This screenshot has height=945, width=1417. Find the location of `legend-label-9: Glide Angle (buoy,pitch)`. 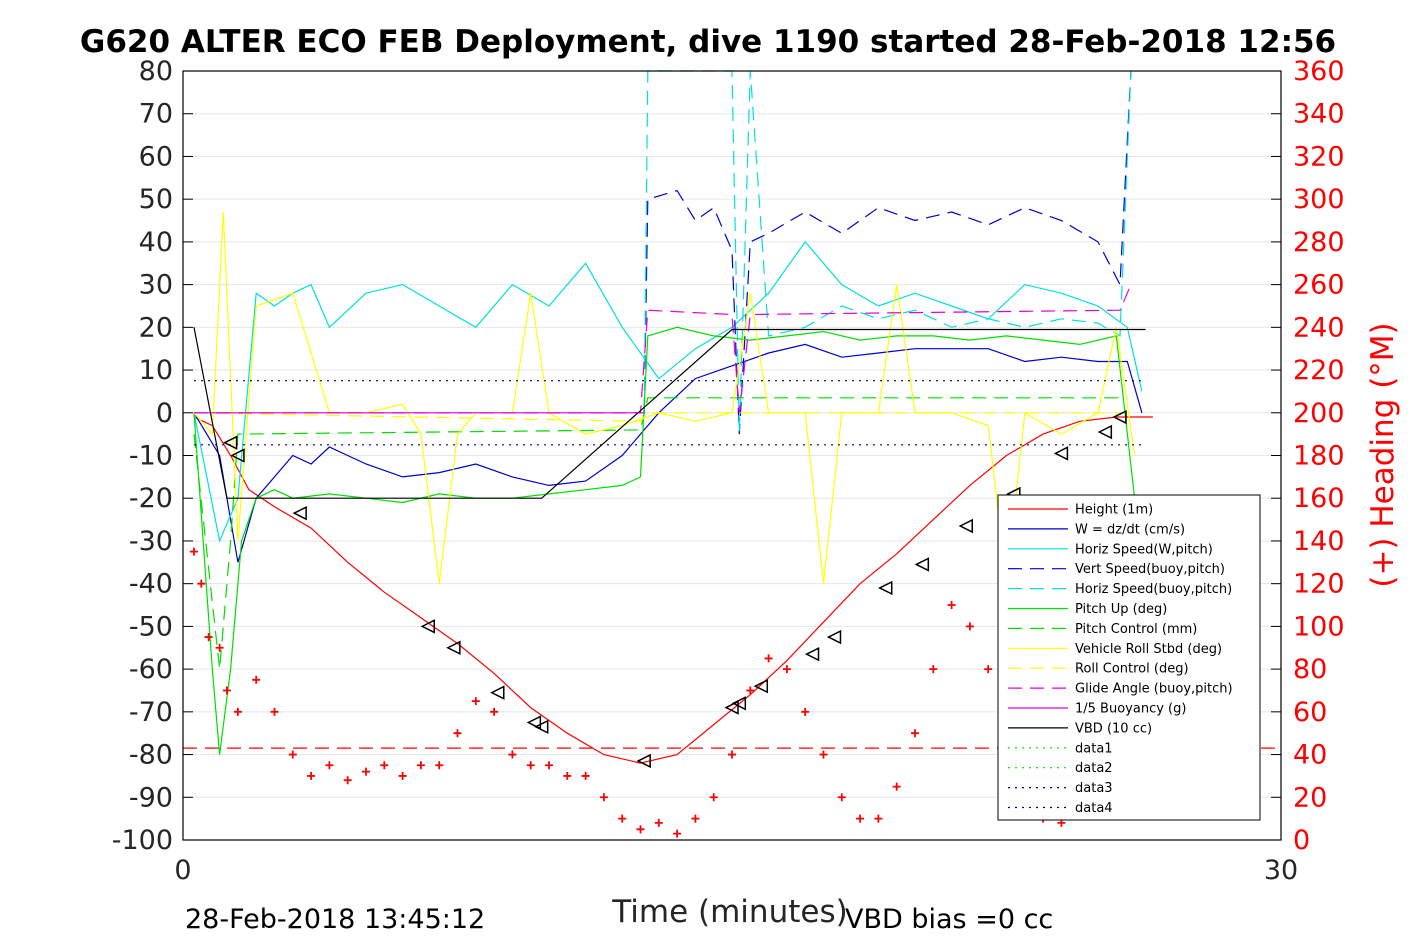

legend-label-9: Glide Angle (buoy,pitch) is located at coordinates (1154, 689).